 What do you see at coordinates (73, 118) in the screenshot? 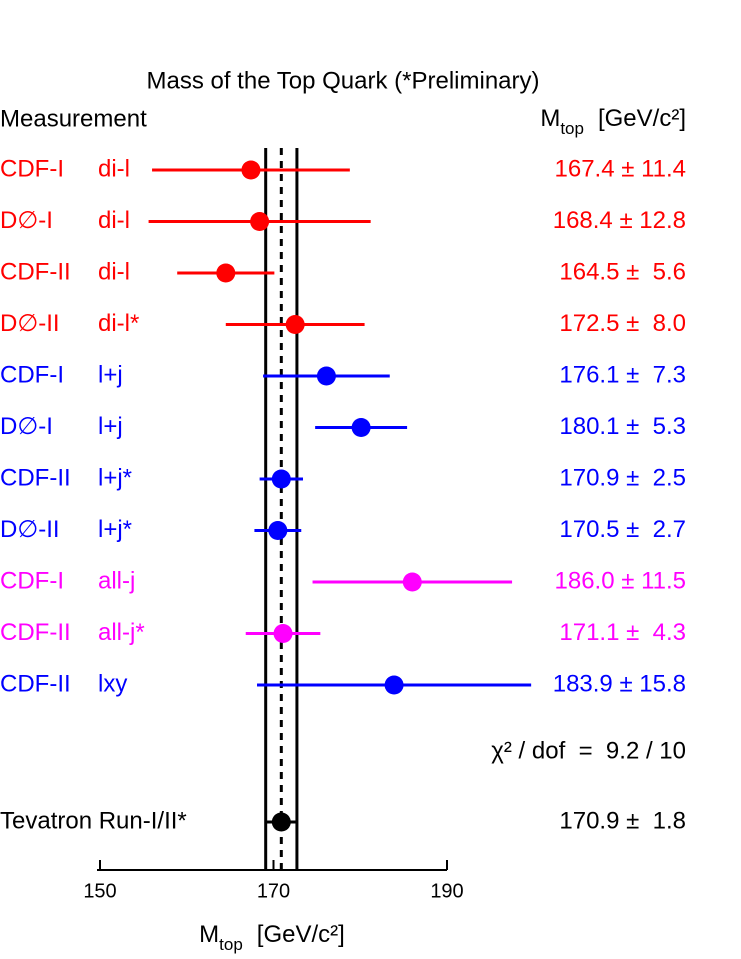
I see `column-header: Measurement` at bounding box center [73, 118].